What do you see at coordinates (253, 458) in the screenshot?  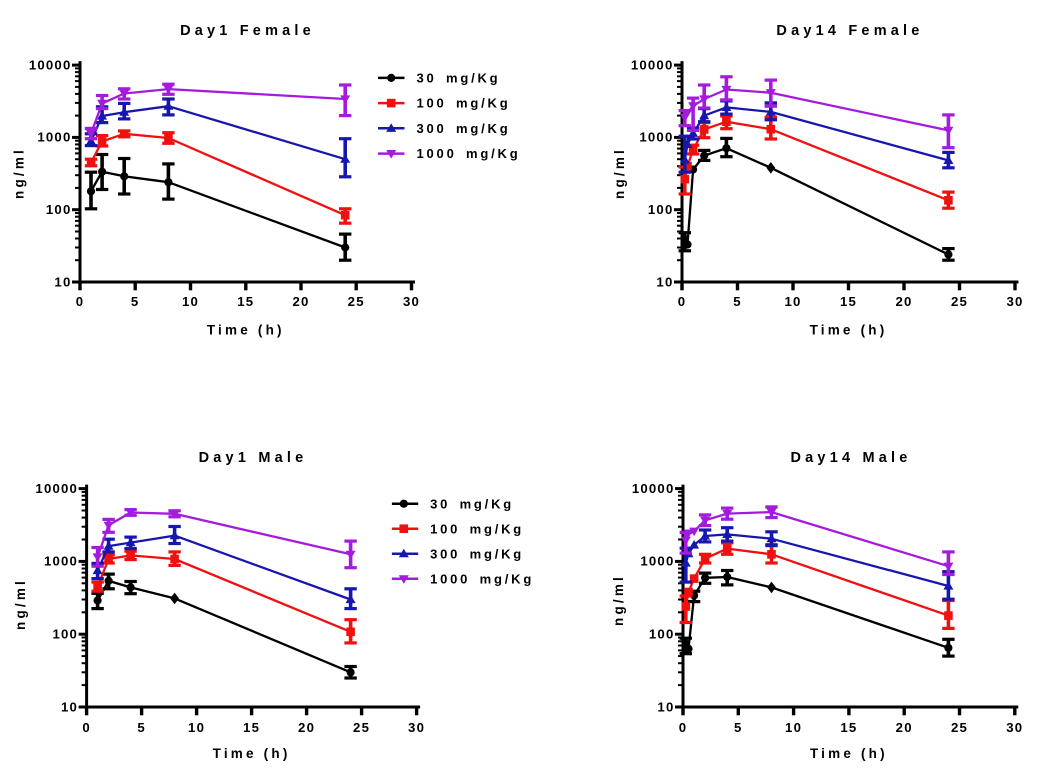 I see `svg-text: Day1 Male` at bounding box center [253, 458].